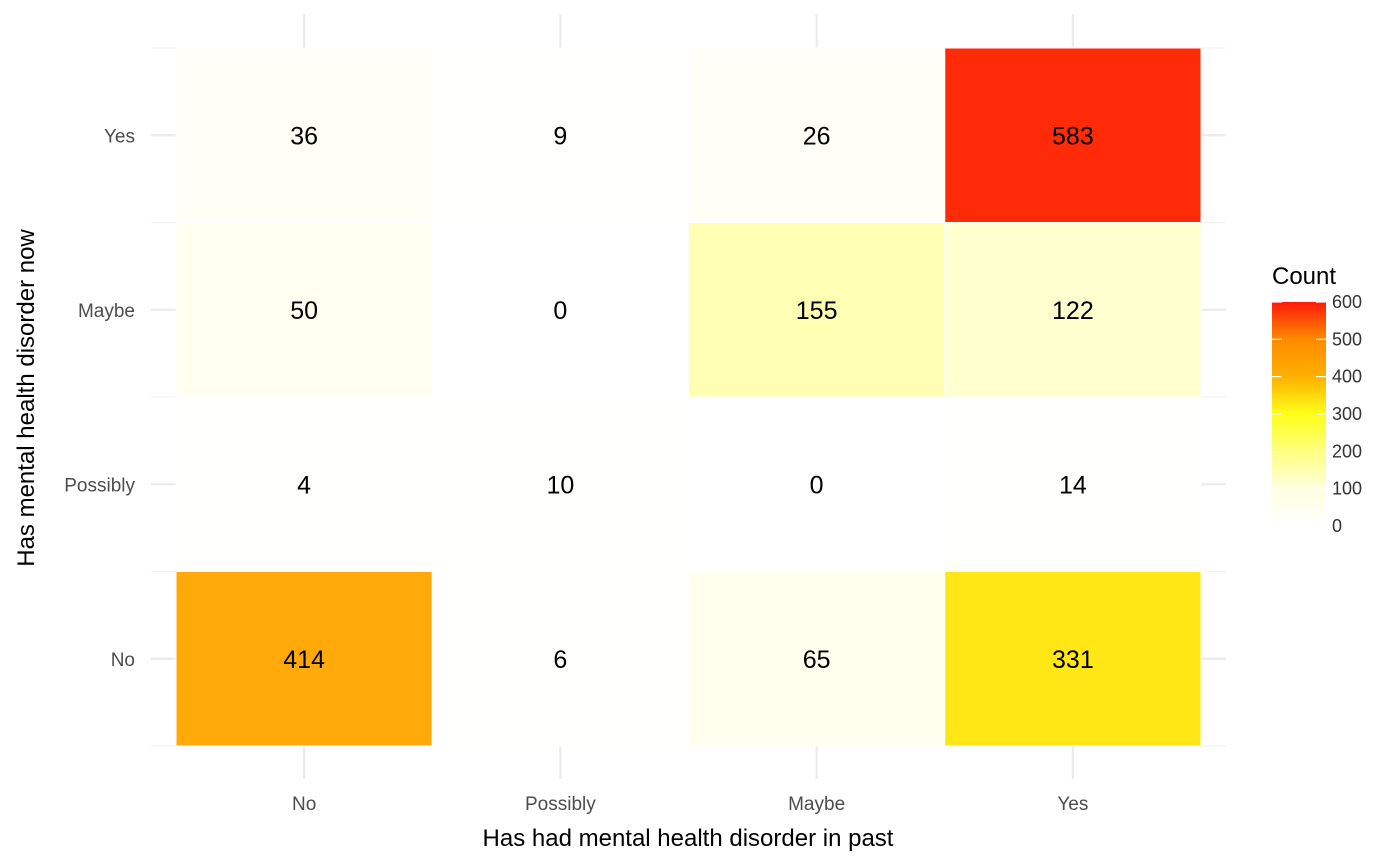 This screenshot has height=865, width=1400. What do you see at coordinates (26, 398) in the screenshot?
I see `y-axis-title: Has mental health disorder now` at bounding box center [26, 398].